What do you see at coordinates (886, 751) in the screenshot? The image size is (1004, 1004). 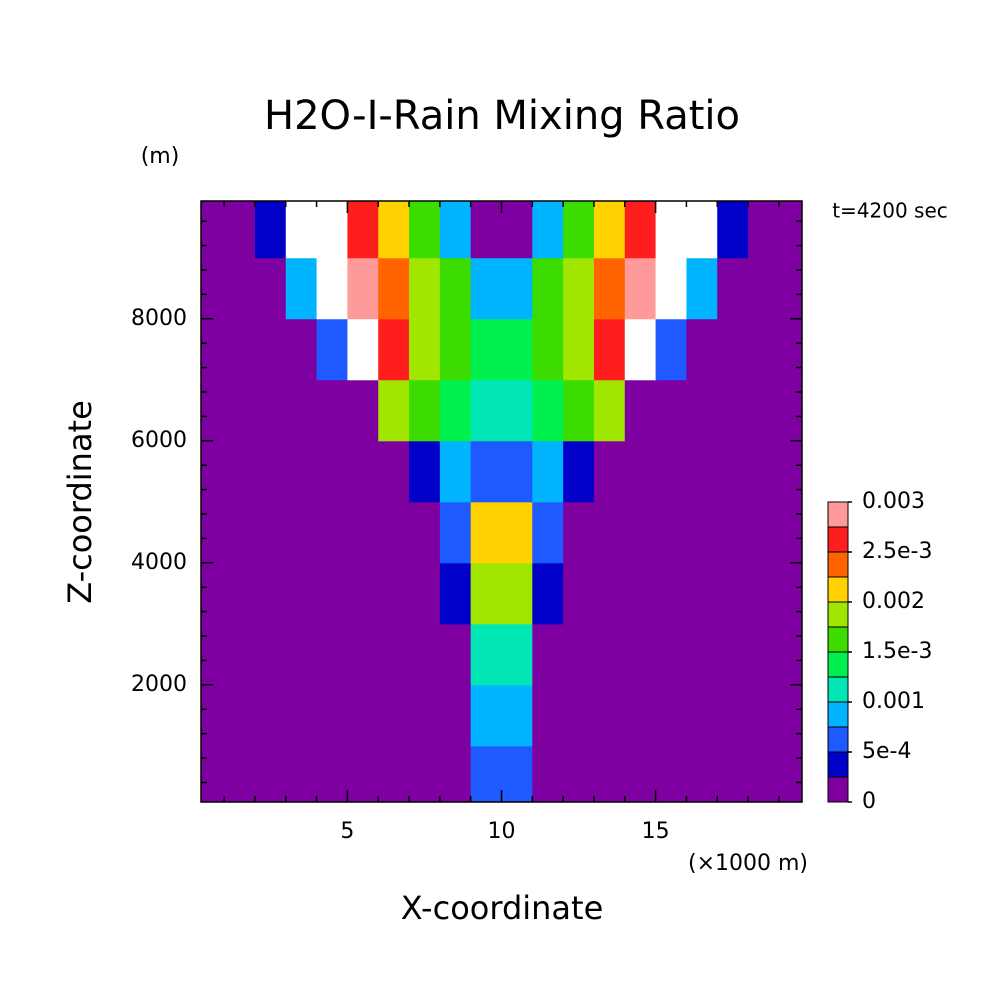 I see `colorbar-label: 5e-4` at bounding box center [886, 751].